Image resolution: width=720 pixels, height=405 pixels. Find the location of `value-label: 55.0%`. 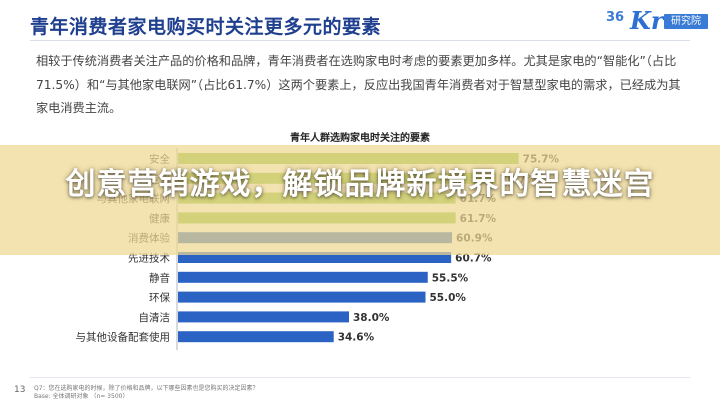

value-label: 55.0% is located at coordinates (448, 298).